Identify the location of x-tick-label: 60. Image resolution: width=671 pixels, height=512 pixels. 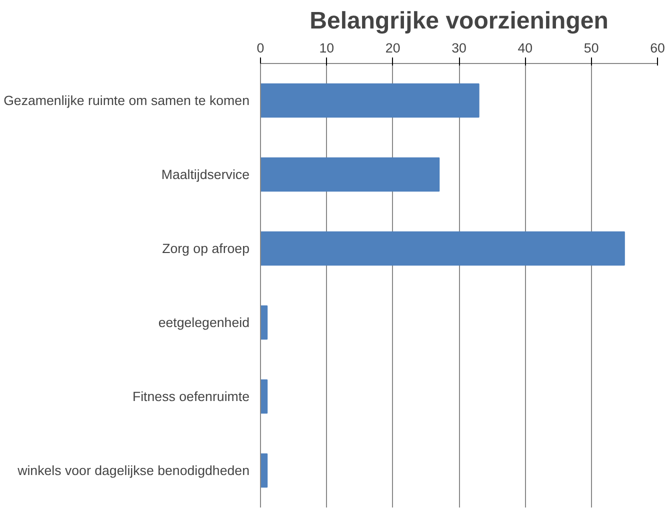
(657, 48).